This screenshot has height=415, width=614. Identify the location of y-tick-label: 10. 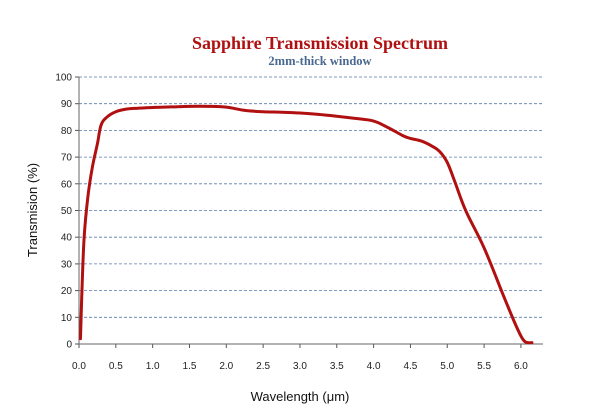
(67, 318).